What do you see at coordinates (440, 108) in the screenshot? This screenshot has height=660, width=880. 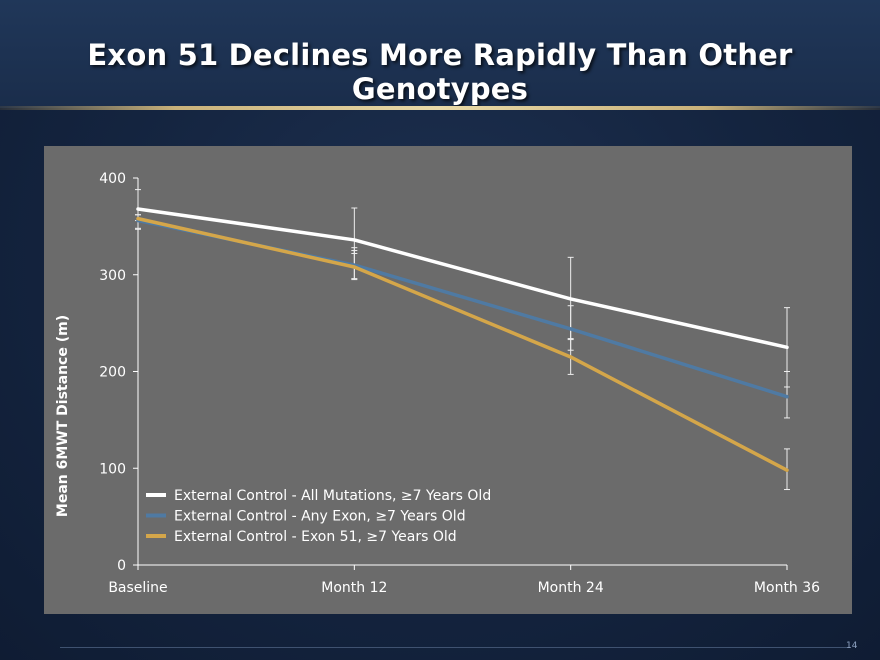 I see `title-divider` at bounding box center [440, 108].